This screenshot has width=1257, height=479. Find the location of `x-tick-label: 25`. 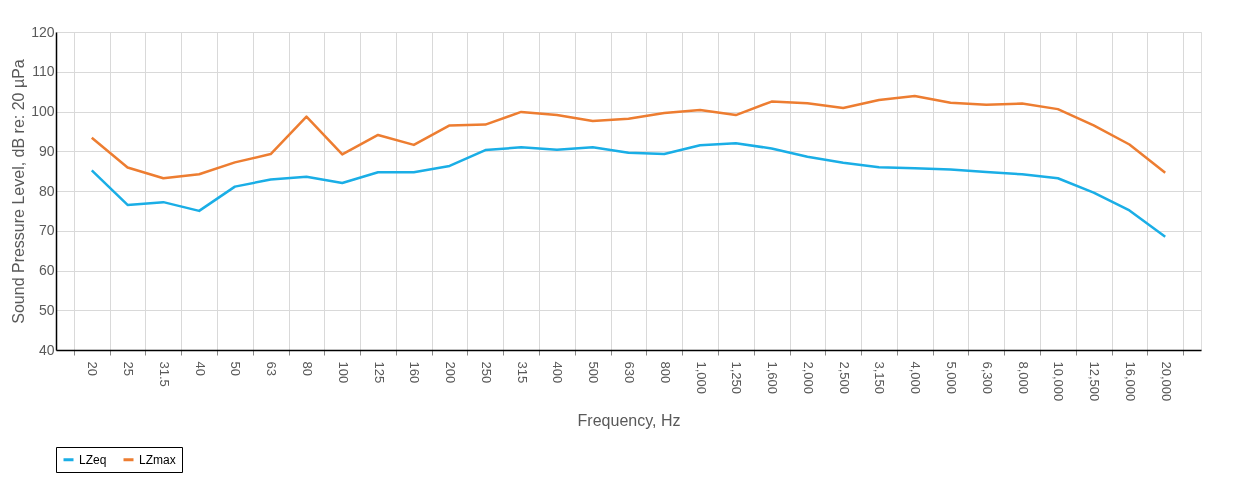

x-tick-label: 25 is located at coordinates (129, 368).